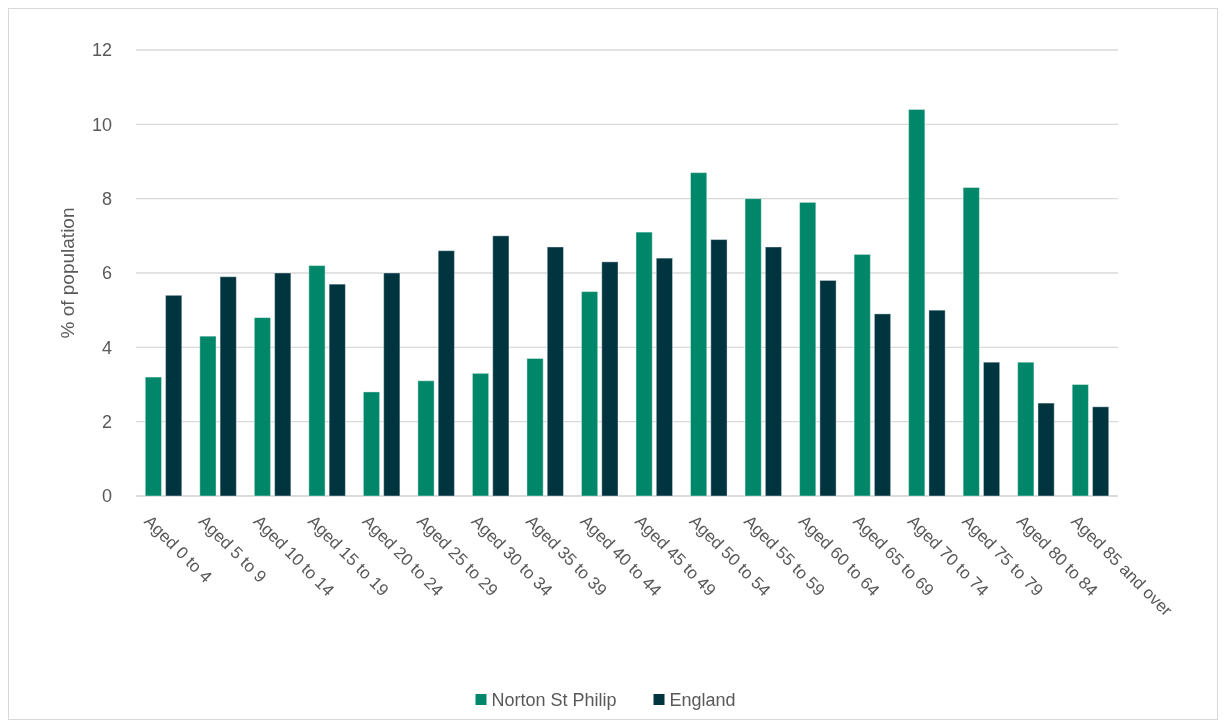 This screenshot has width=1226, height=722. I want to click on y-tick-label: 12, so click(101, 50).